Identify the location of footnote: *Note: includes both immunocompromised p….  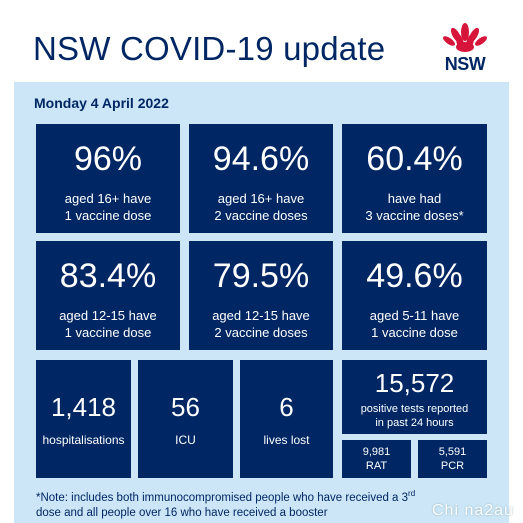
(271, 503).